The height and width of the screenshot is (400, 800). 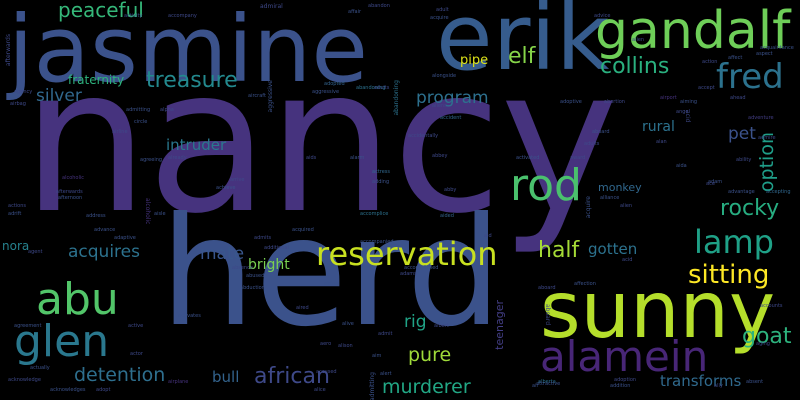 What do you see at coordinates (734, 242) in the screenshot?
I see `word-lamp: lamp` at bounding box center [734, 242].